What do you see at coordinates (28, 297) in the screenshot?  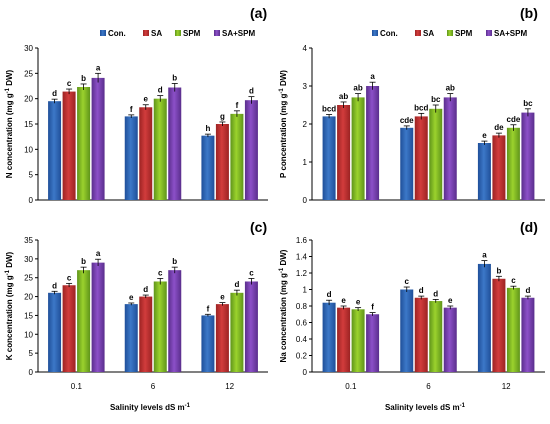 I see `y-tick-label: 20` at bounding box center [28, 297].